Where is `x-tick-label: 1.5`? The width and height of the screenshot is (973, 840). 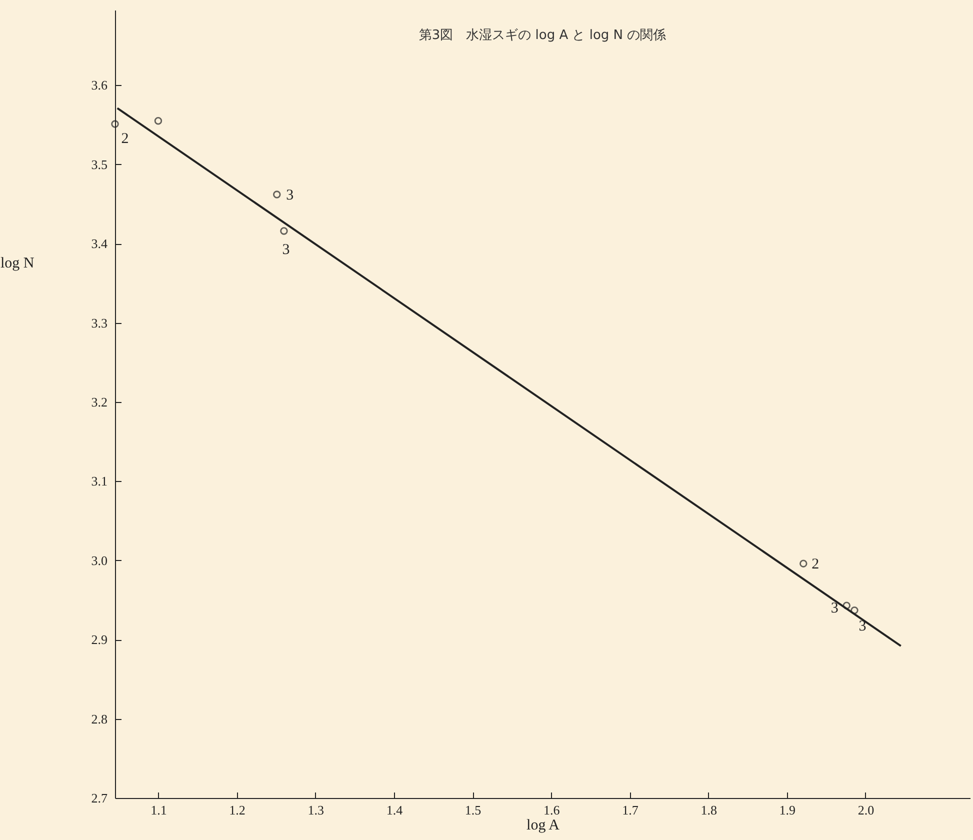 x-tick-label: 1.5 is located at coordinates (473, 810).